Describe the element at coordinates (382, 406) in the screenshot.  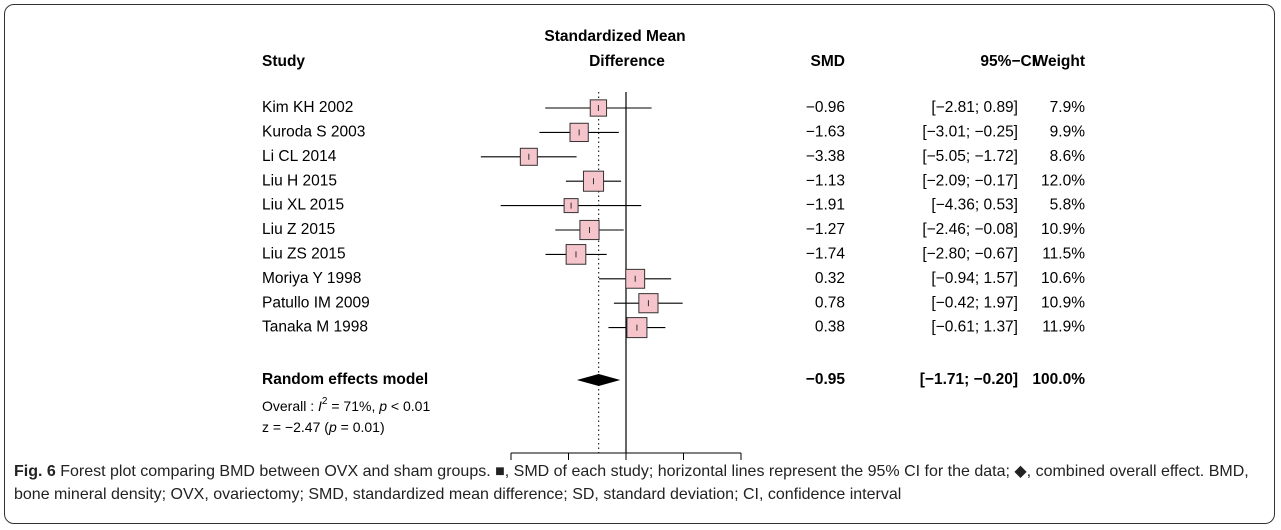
I see `heterogeneity-part: p` at that location.